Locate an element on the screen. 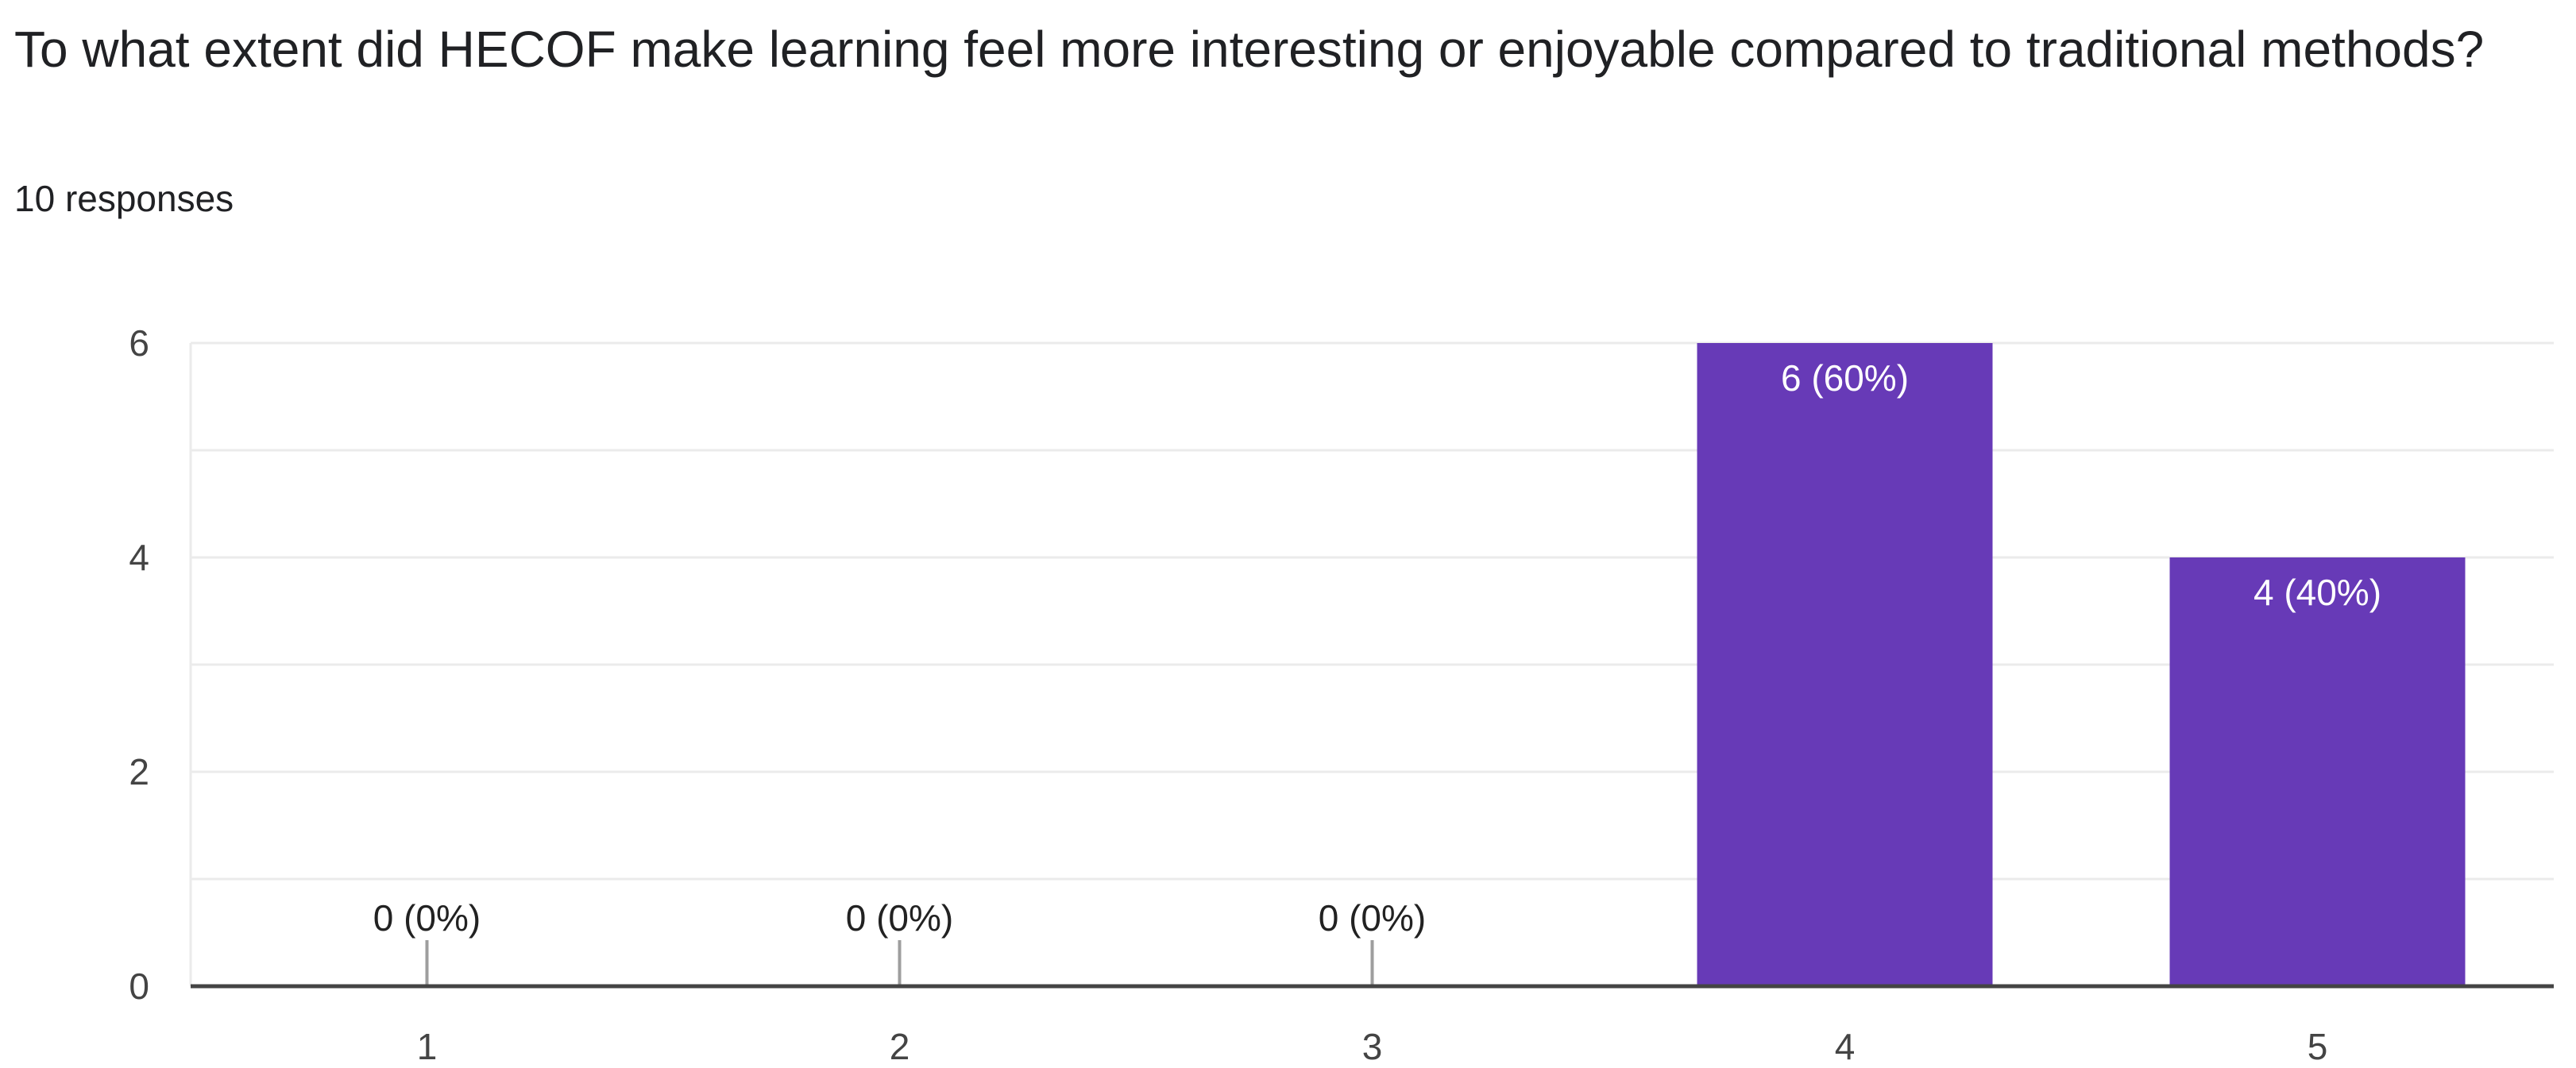 The height and width of the screenshot is (1068, 2576). x-tick-label: 2 is located at coordinates (900, 1046).